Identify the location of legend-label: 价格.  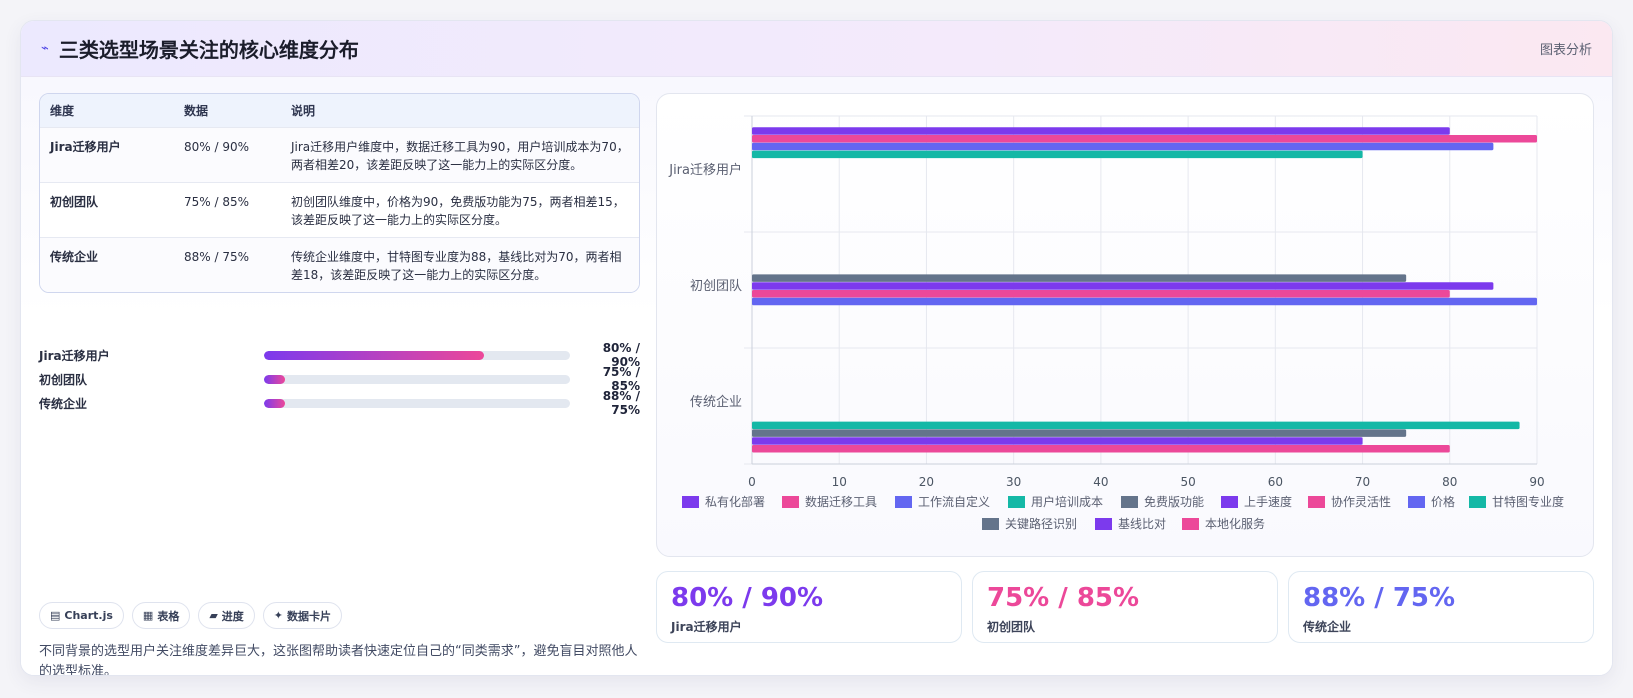
(1443, 501).